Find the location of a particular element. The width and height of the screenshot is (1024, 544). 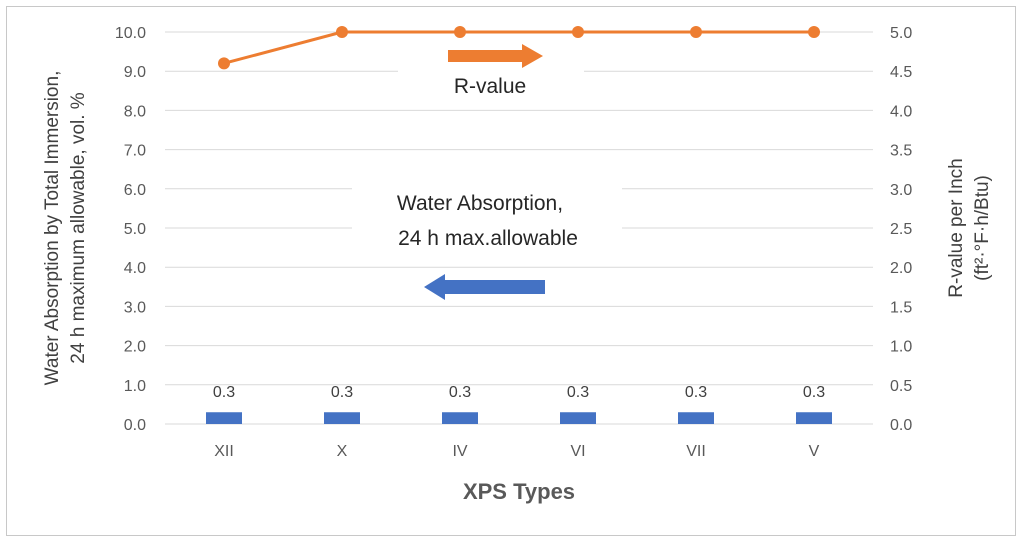

water-absorption-bars: 0.3 0.3 0.3 0.3 0.3 0.3 is located at coordinates (519, 404).